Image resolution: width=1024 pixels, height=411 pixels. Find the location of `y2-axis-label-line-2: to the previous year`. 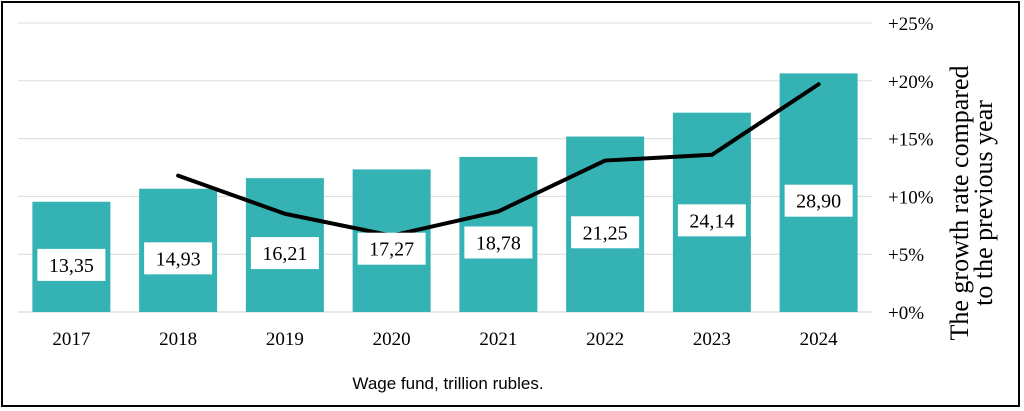

y2-axis-label-line-2: to the previous year is located at coordinates (983, 203).